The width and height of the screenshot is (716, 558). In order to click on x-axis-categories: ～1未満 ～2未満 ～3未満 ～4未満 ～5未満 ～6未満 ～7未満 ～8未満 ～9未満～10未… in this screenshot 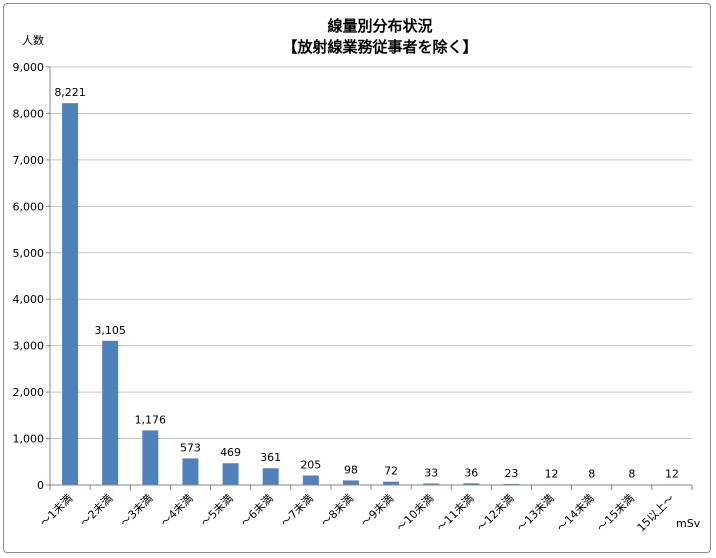, I will do `click(365, 509)`.